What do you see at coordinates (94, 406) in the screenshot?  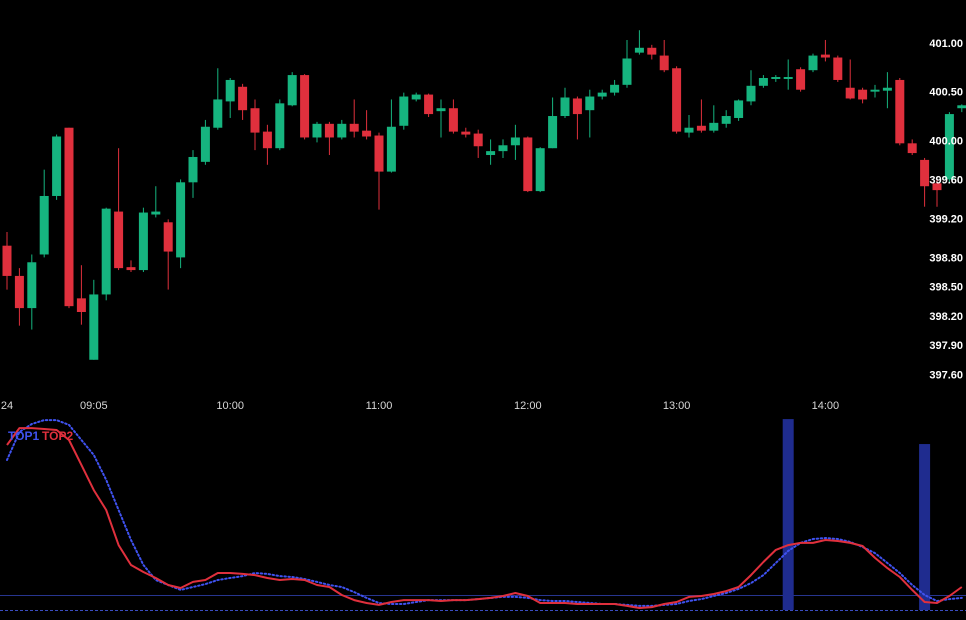 I see `x-tick-label: 09:05` at bounding box center [94, 406].